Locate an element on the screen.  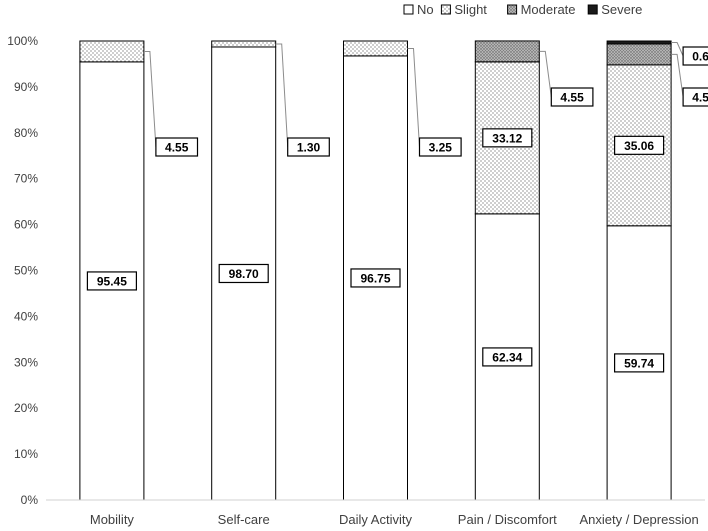
y-tick-label: 20% is located at coordinates (26, 408).